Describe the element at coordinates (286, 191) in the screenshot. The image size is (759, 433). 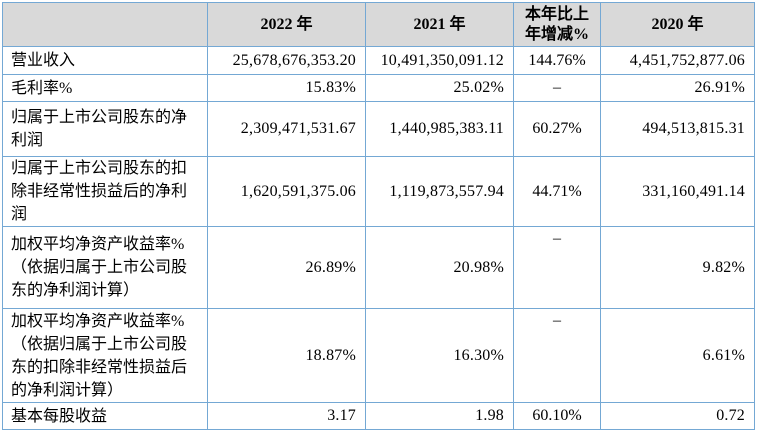
I see `value-2022: 1,620,591,375.06` at that location.